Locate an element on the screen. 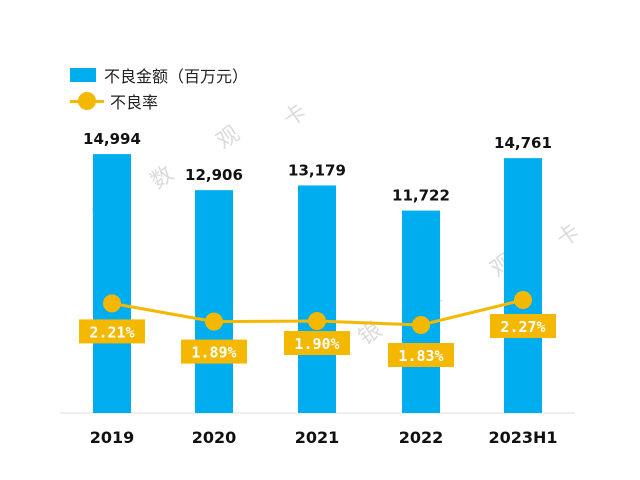 Image resolution: width=640 pixels, height=480 pixels. rate-value-label: 2.27% is located at coordinates (522, 327).